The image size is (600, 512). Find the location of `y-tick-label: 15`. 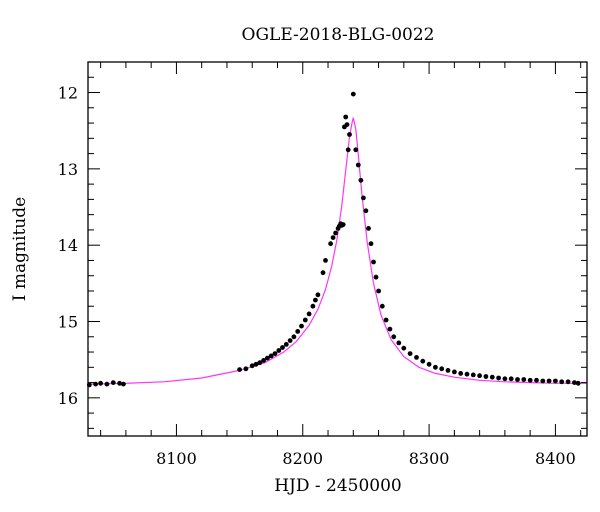

y-tick-label: 15 is located at coordinates (68, 322).